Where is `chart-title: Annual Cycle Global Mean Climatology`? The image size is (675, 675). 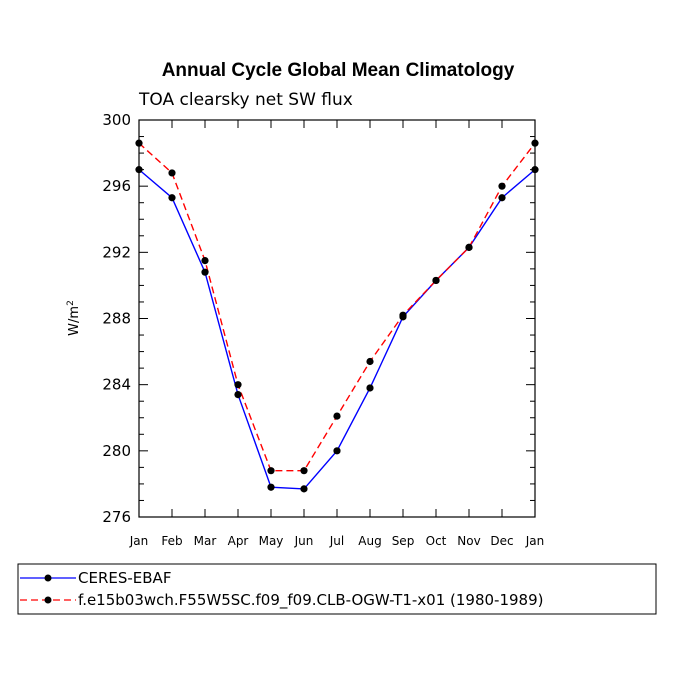
chart-title: Annual Cycle Global Mean Climatology is located at coordinates (338, 70).